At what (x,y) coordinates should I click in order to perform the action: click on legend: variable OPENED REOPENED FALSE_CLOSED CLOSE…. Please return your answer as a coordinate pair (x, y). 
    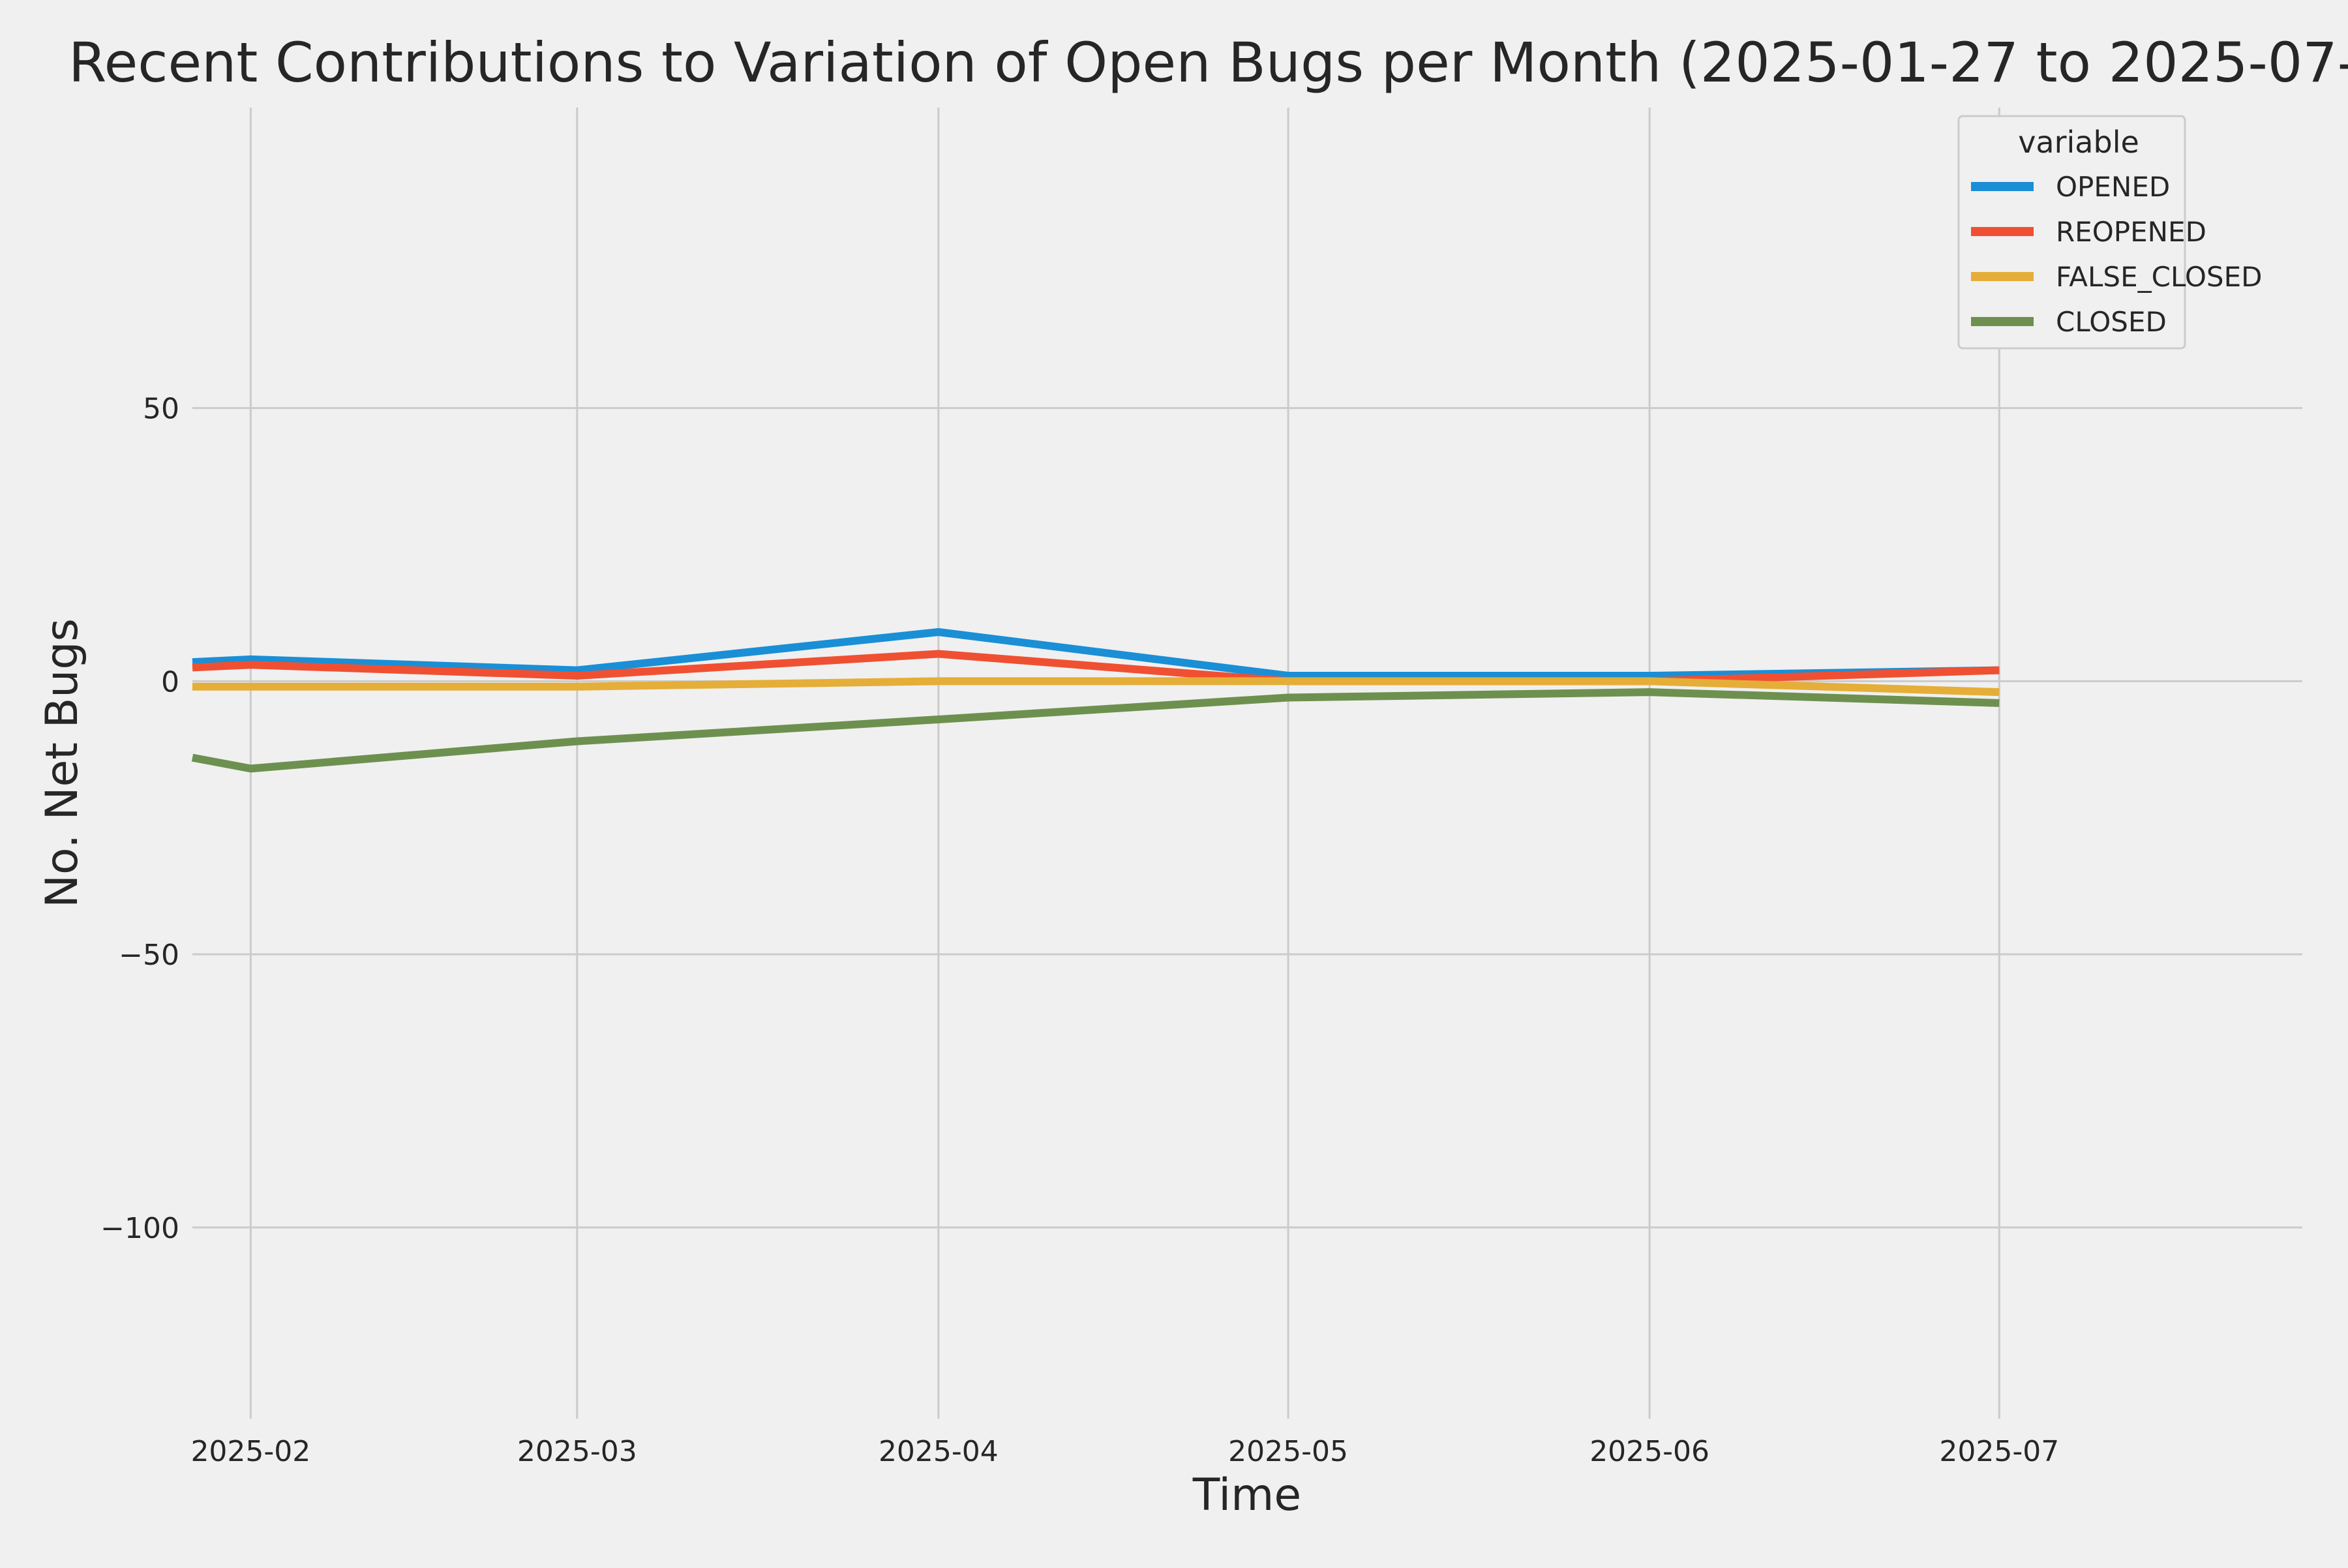
    Looking at the image, I should click on (2110, 232).